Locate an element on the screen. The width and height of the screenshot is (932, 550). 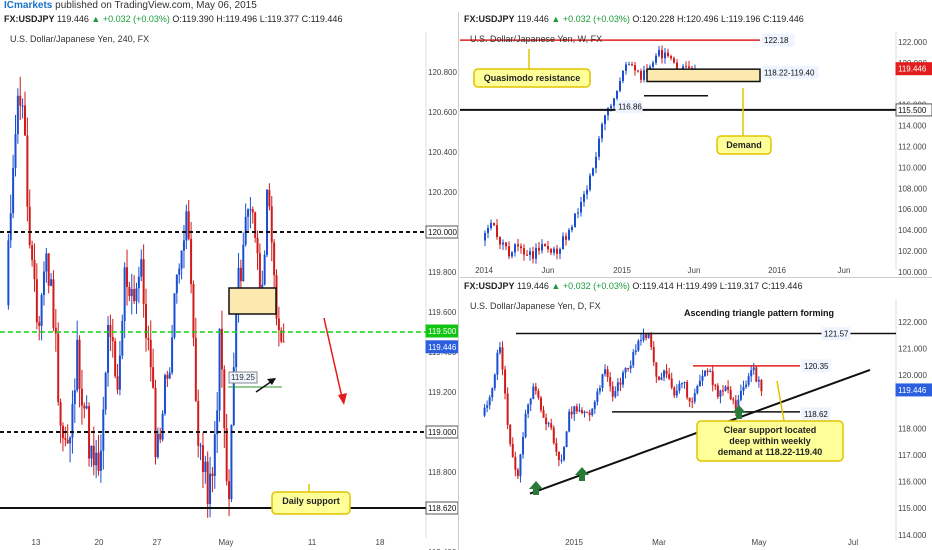
tag-120-bg is located at coordinates (441, 232).